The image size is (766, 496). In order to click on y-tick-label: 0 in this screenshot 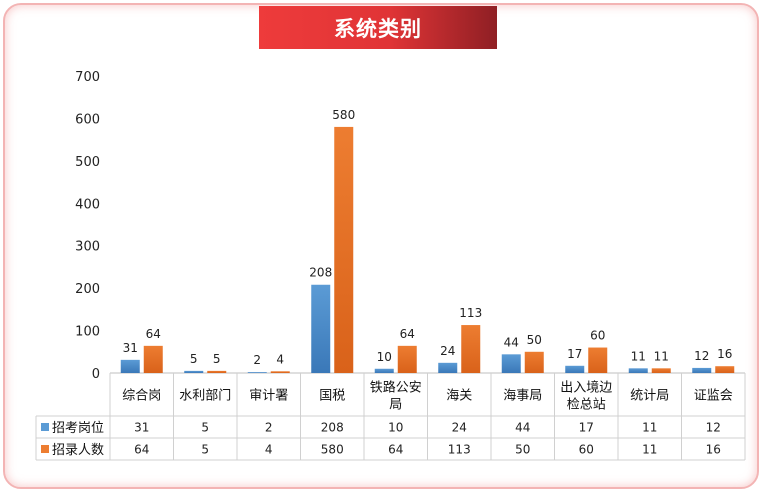, I will do `click(96, 374)`.